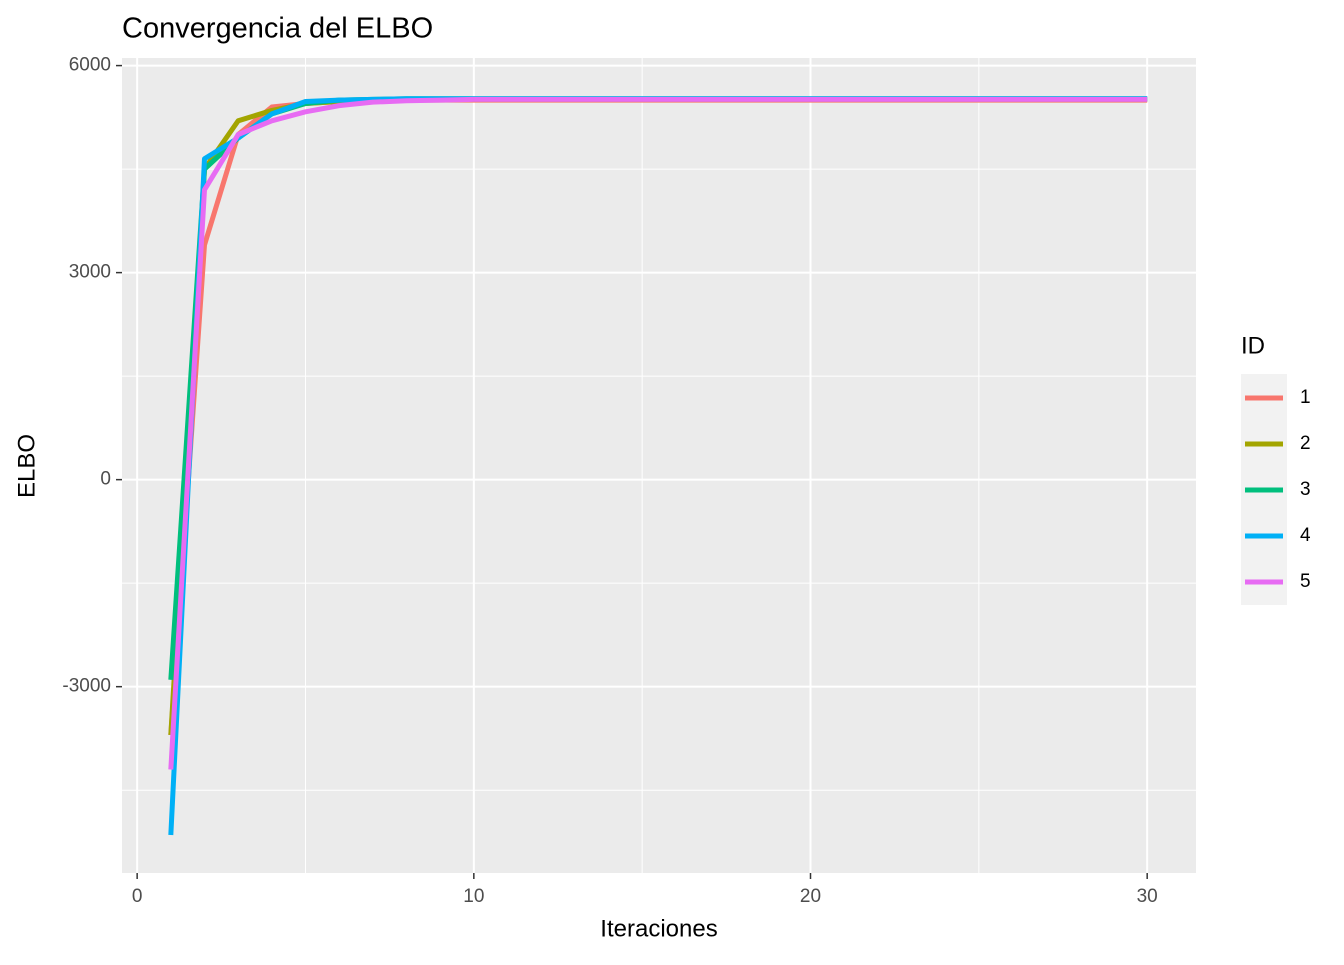 The height and width of the screenshot is (965, 1344). Describe the element at coordinates (105, 479) in the screenshot. I see `y-tick-label: 0` at that location.